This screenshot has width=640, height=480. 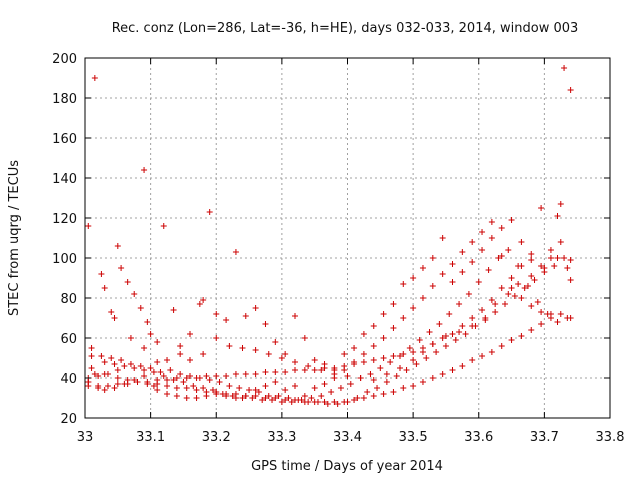 I want to click on y-tick-label: 120, so click(x=64, y=219).